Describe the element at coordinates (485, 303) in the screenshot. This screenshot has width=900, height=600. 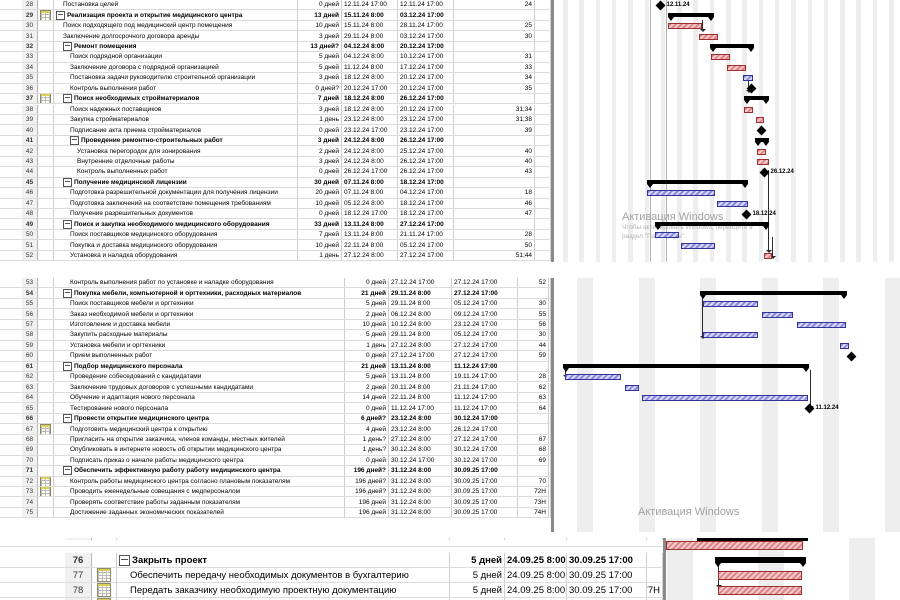
I see `finish-date-cell: 05.12.24 17:00` at that location.